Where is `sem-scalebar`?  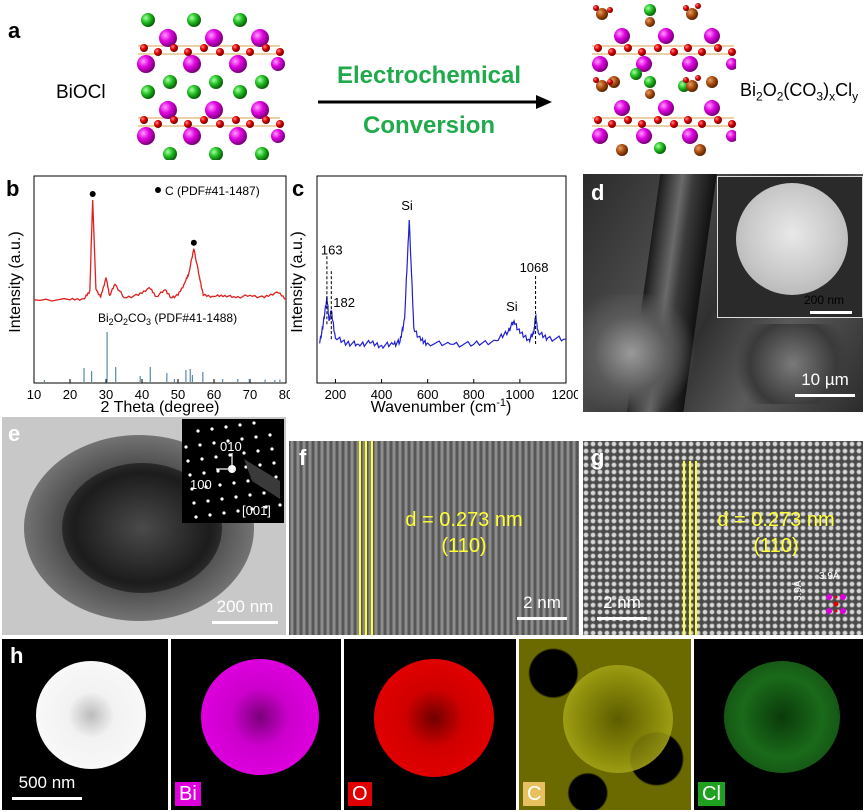
sem-scalebar is located at coordinates (825, 395).